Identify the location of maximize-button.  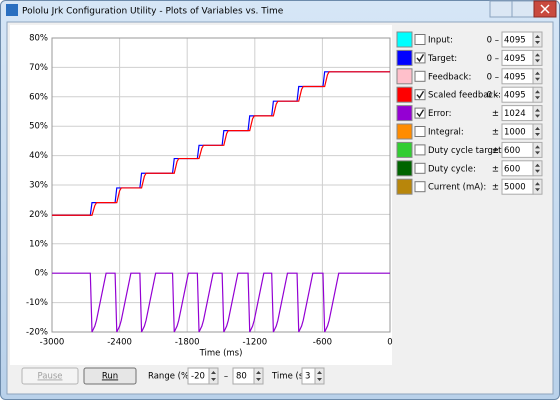
(523, 9).